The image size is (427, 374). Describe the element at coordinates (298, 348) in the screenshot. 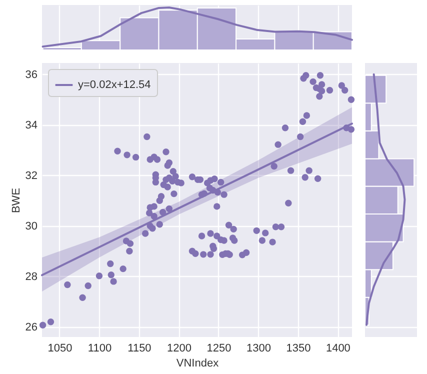

I see `x-tick-label: 1350` at that location.